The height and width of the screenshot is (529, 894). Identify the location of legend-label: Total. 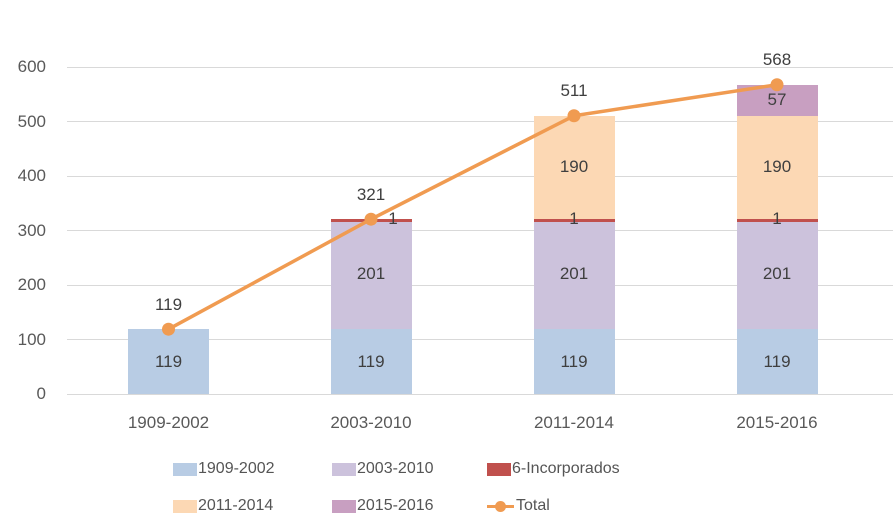
(533, 505).